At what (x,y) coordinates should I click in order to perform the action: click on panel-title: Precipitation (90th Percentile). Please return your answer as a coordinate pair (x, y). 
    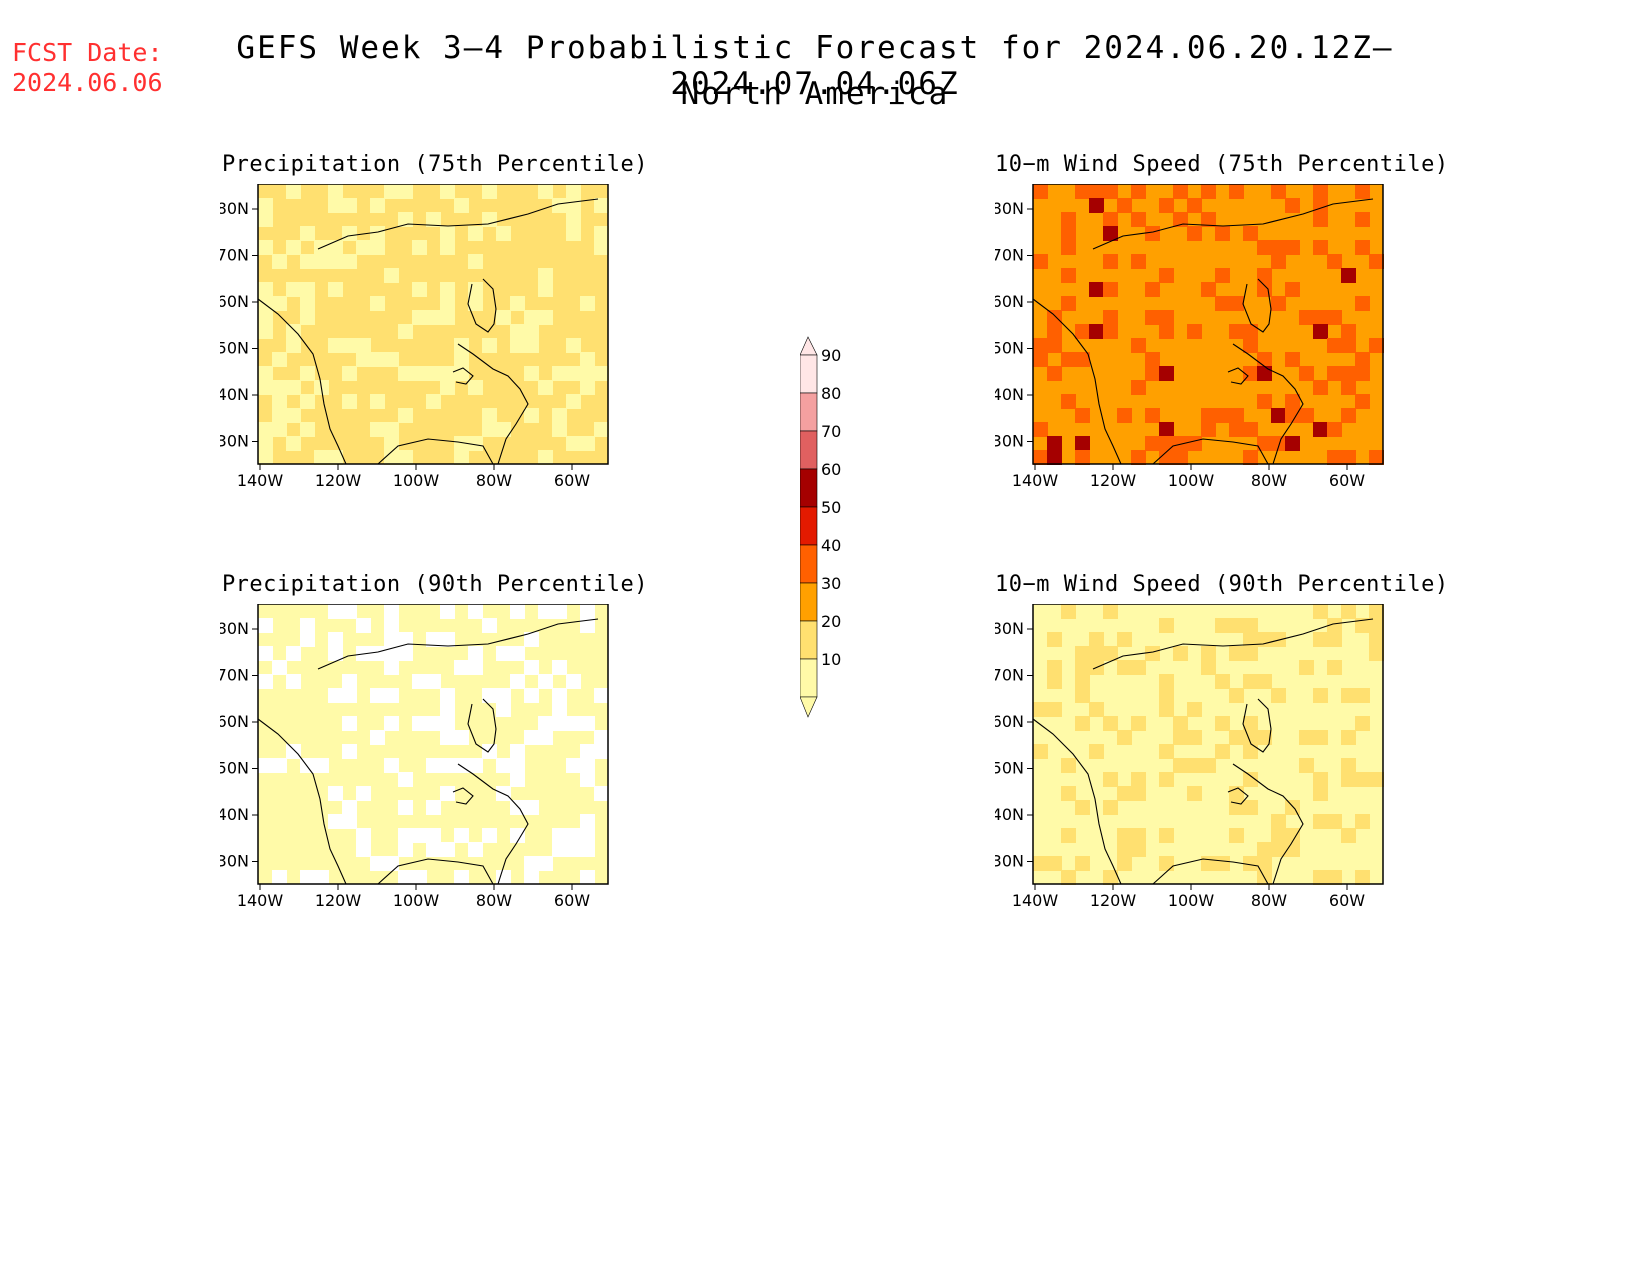
    Looking at the image, I should click on (435, 584).